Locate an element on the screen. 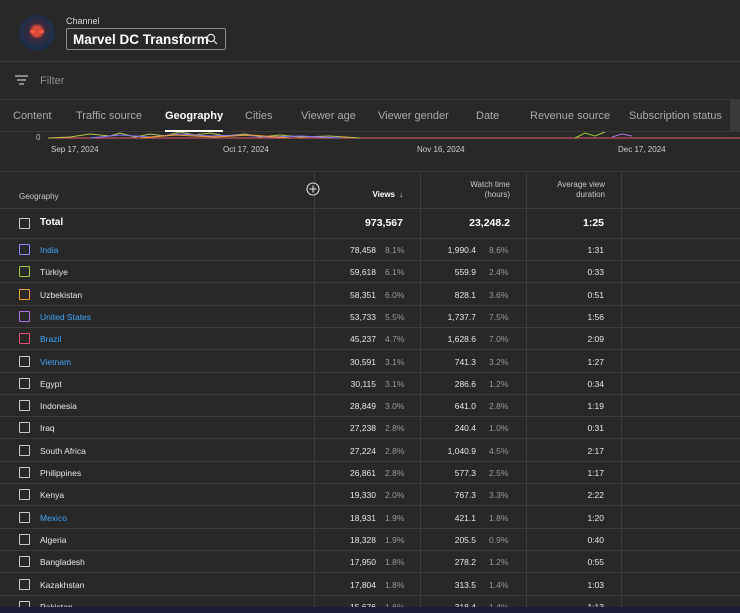 The width and height of the screenshot is (740, 613). tab-revenue-source: Revenue source is located at coordinates (570, 116).